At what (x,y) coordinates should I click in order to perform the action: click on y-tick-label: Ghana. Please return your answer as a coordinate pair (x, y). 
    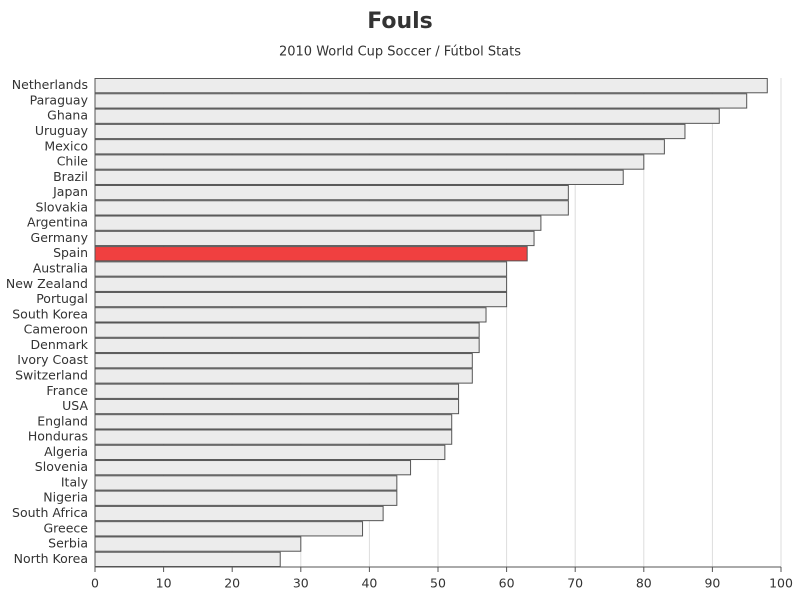
    Looking at the image, I should click on (67, 115).